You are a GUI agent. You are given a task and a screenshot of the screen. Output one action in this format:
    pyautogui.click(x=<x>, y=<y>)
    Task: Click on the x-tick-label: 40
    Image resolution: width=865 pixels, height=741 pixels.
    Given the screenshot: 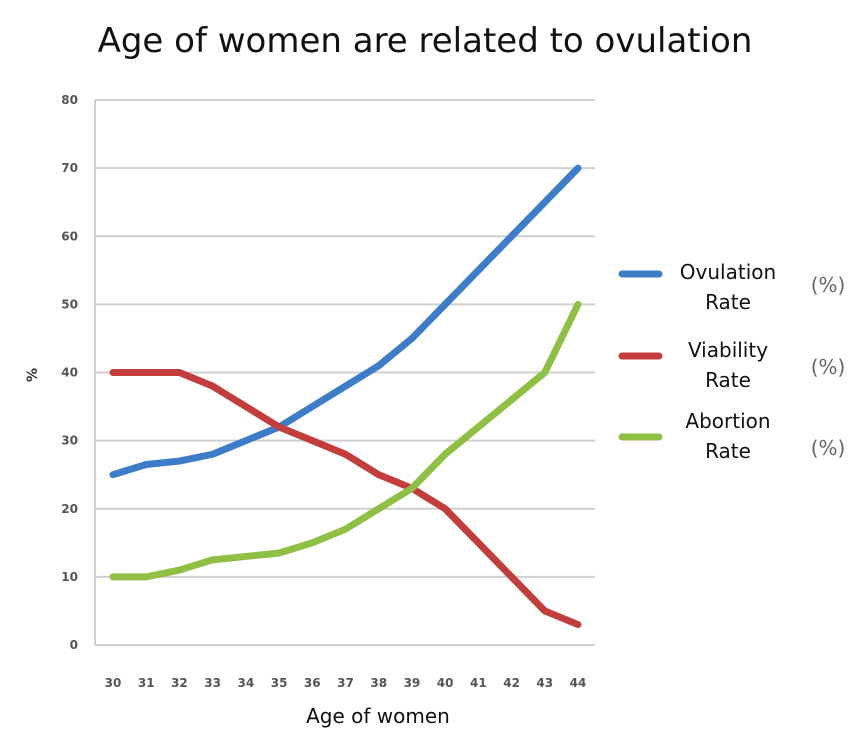 What is the action you would take?
    pyautogui.click(x=445, y=683)
    